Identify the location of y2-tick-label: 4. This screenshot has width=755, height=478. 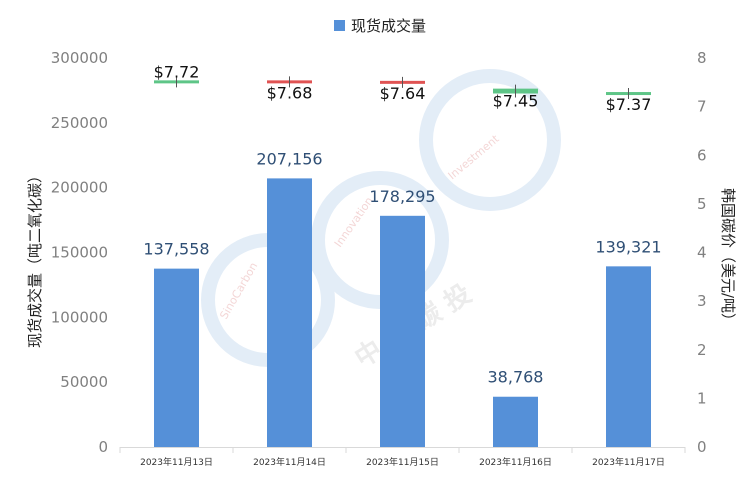
(702, 253).